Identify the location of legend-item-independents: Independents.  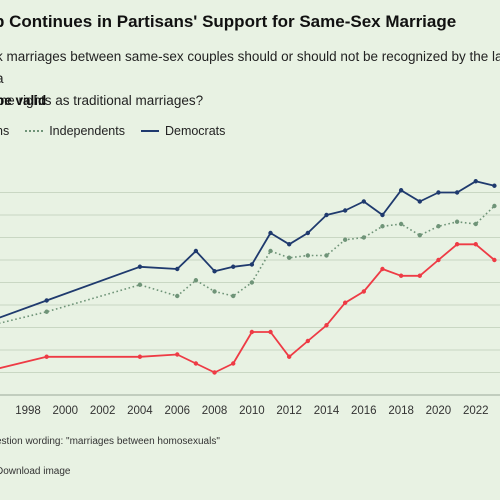
(75, 131).